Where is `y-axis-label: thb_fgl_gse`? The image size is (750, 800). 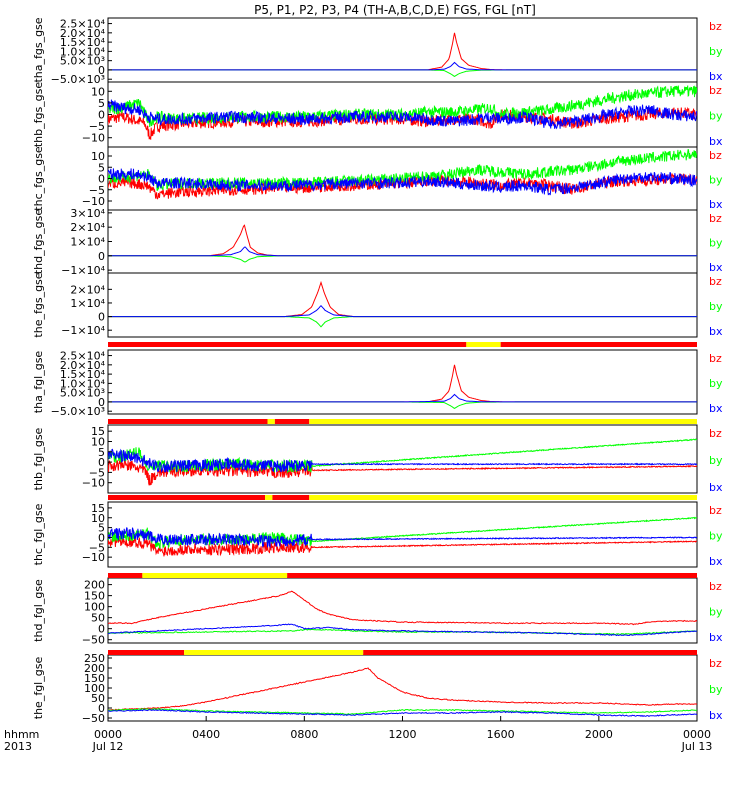
y-axis-label: thb_fgl_gse is located at coordinates (38, 458).